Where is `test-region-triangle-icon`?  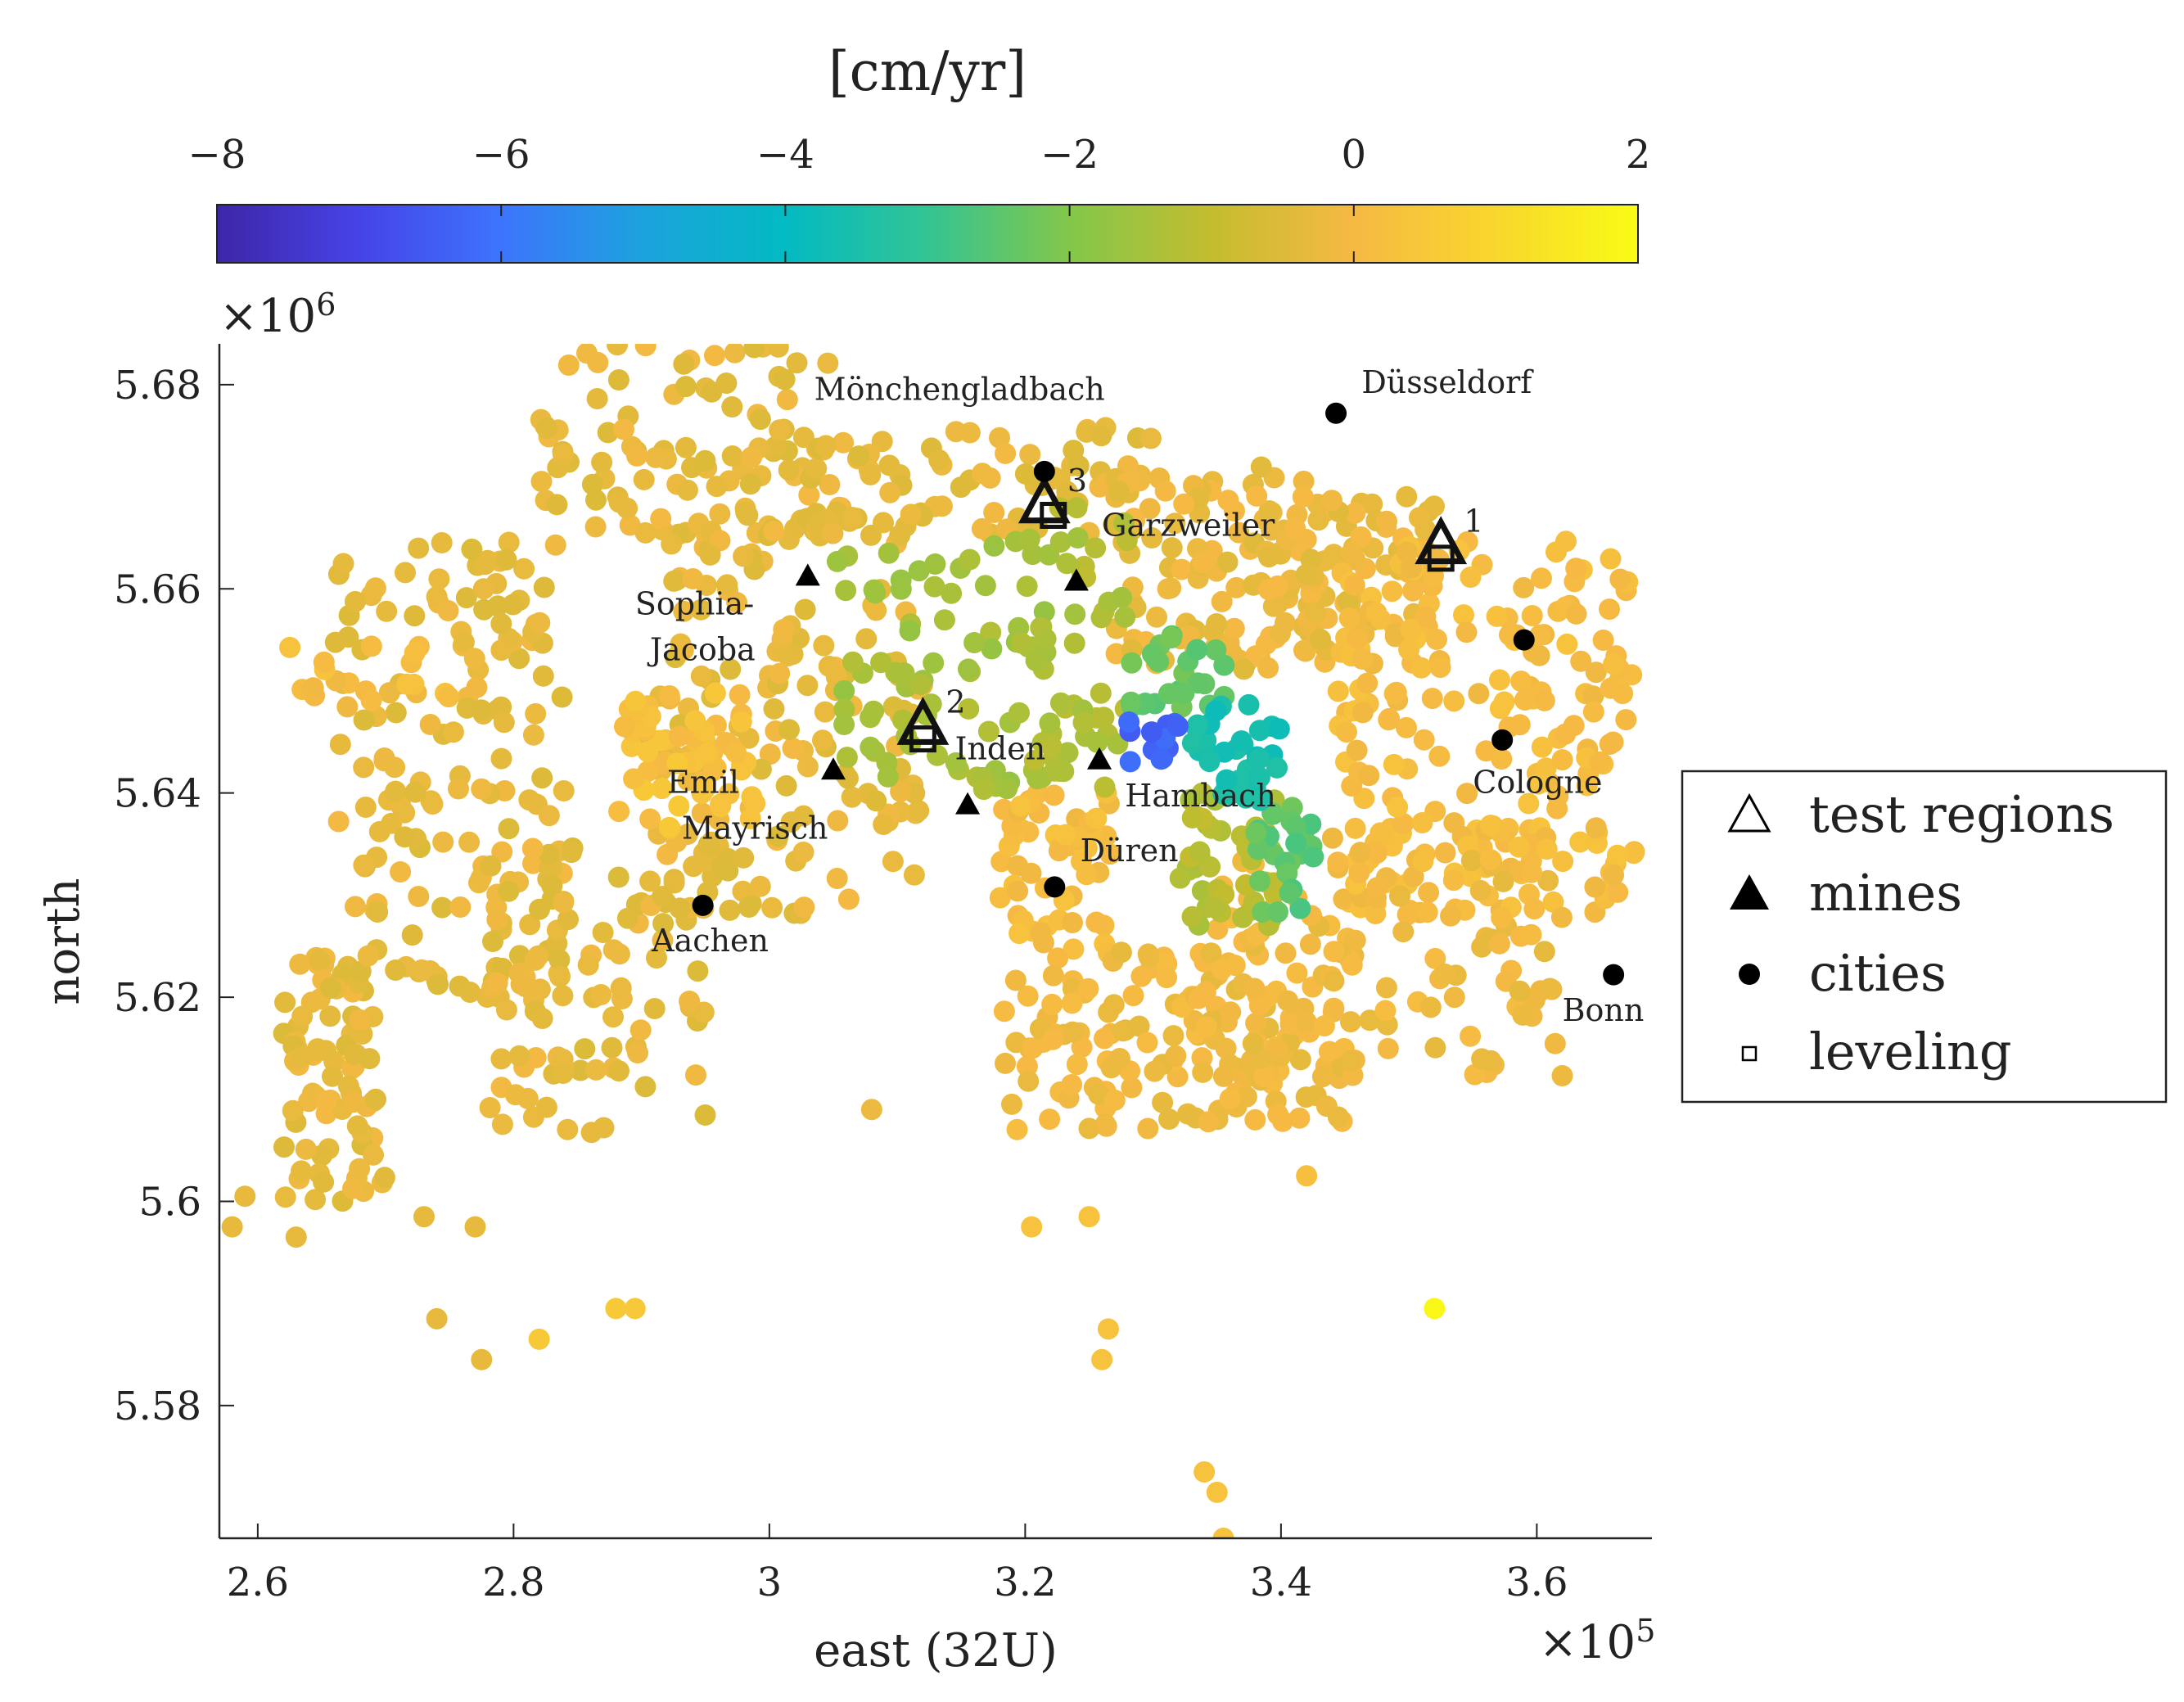
test-region-triangle-icon is located at coordinates (1442, 540).